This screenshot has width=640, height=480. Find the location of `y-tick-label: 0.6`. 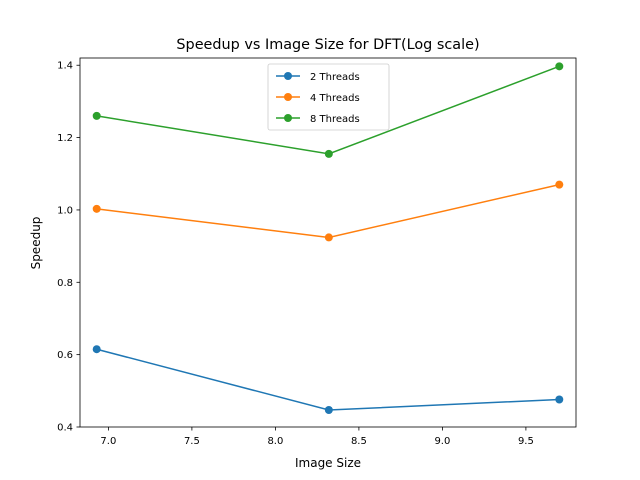

y-tick-label: 0.6 is located at coordinates (65, 355).